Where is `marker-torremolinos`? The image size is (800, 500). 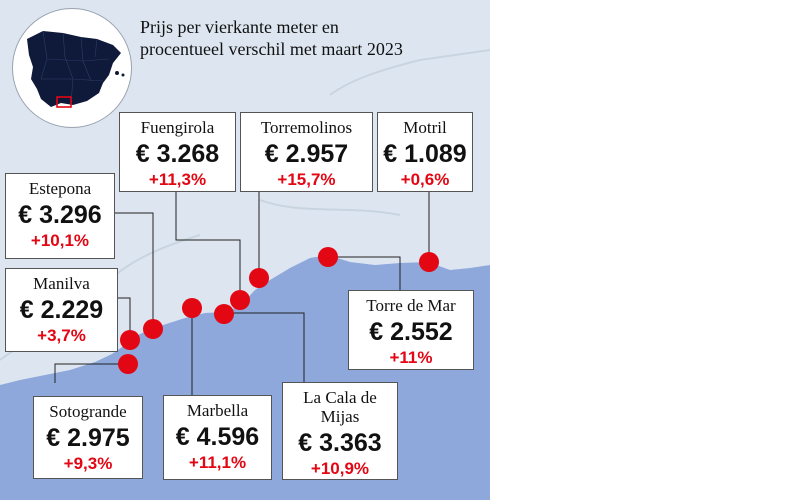
marker-torremolinos is located at coordinates (259, 278).